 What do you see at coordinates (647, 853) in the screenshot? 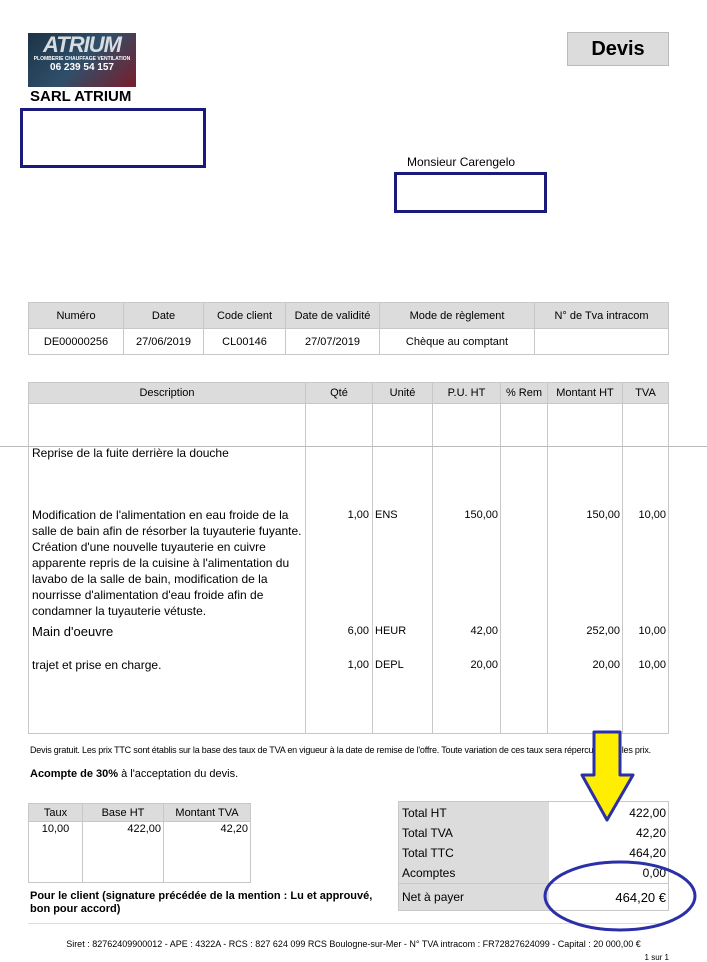
I see `value: 464,20` at bounding box center [647, 853].